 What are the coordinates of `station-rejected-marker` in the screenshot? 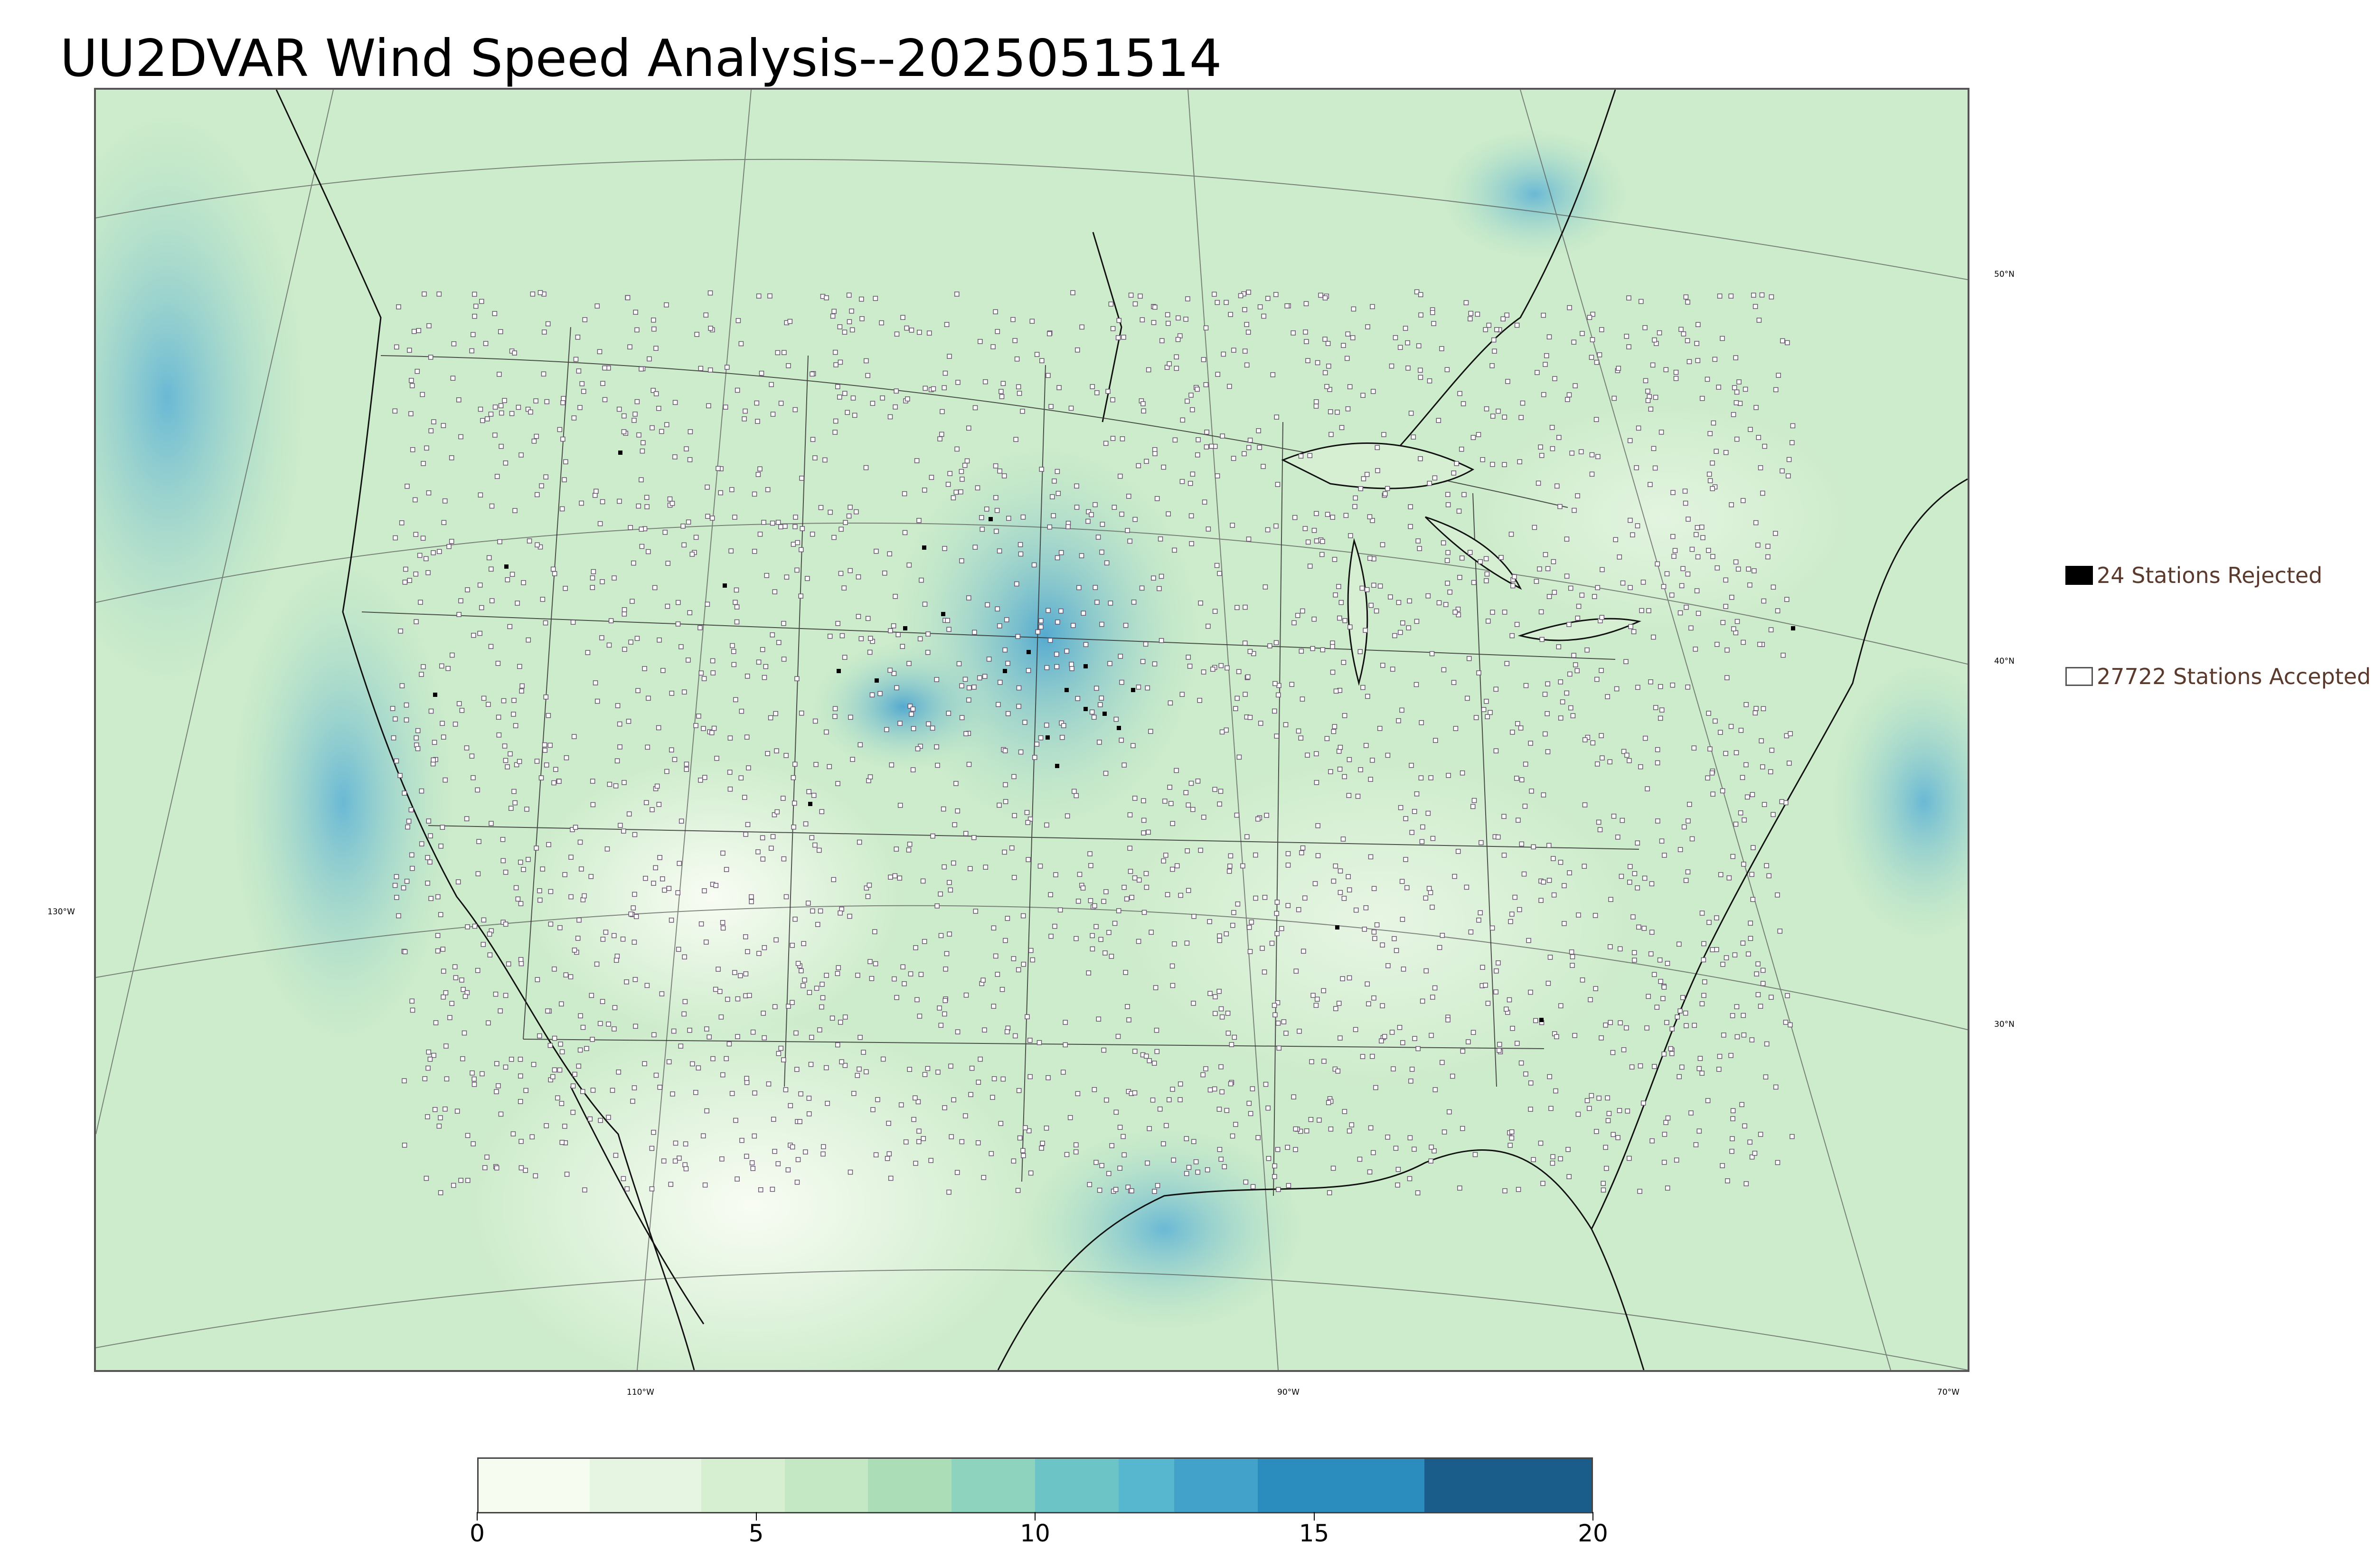 It's located at (1541, 1020).